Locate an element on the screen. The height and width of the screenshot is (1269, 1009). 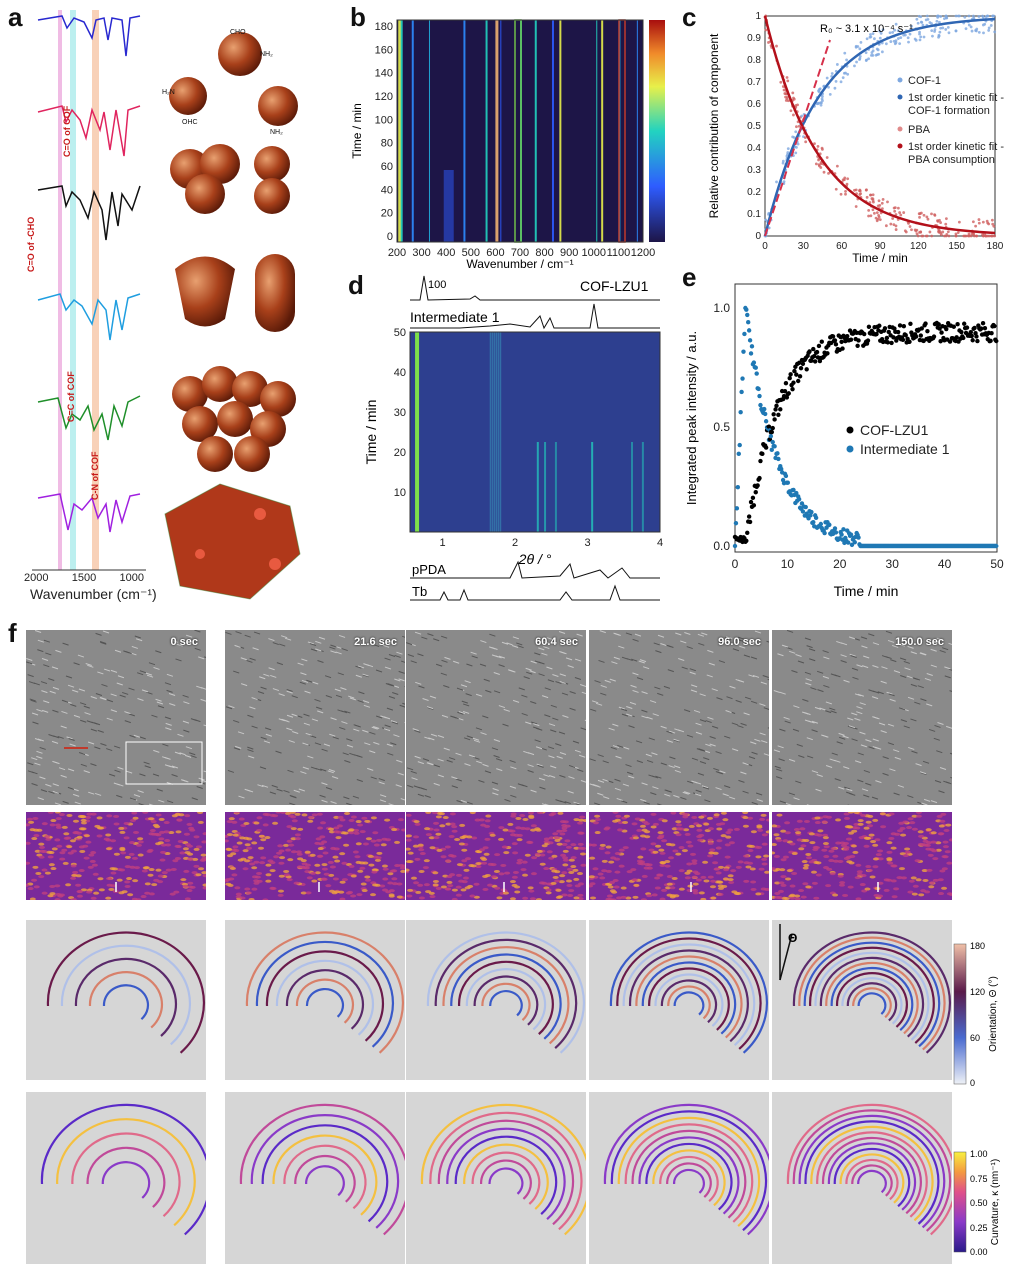
ir-band is located at coordinates (501, 131).